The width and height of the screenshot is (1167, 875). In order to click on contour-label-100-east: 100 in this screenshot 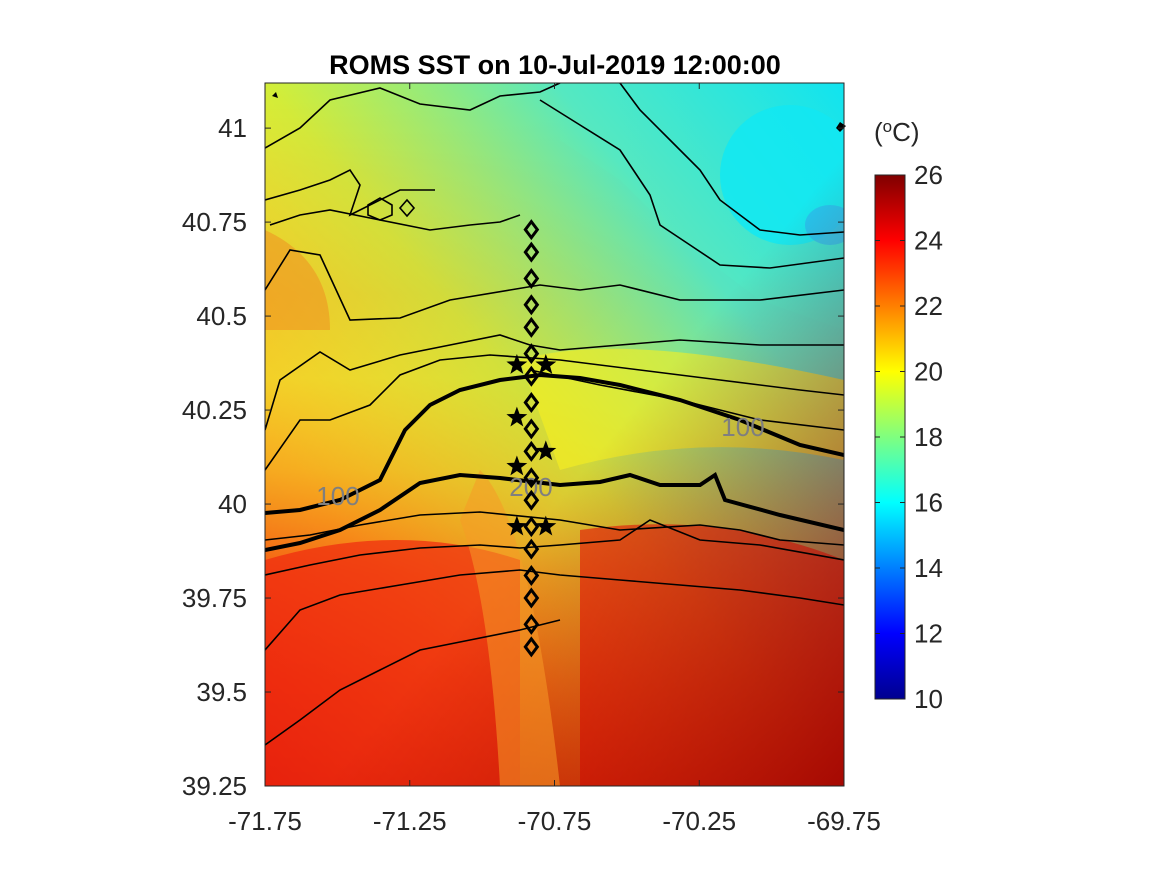, I will do `click(742, 427)`.